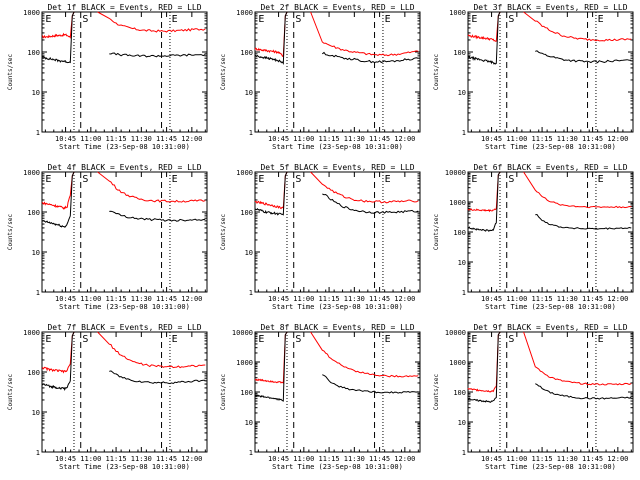 The image size is (640, 480). What do you see at coordinates (337, 167) in the screenshot?
I see `chart-title: Det 5f BLACK = Events, RED = LLD` at bounding box center [337, 167].